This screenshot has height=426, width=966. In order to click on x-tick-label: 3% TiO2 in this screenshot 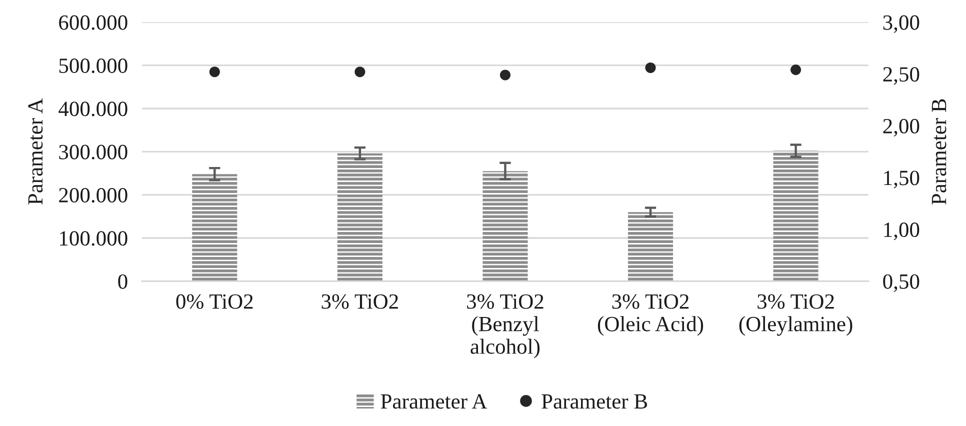, I will do `click(360, 301)`.